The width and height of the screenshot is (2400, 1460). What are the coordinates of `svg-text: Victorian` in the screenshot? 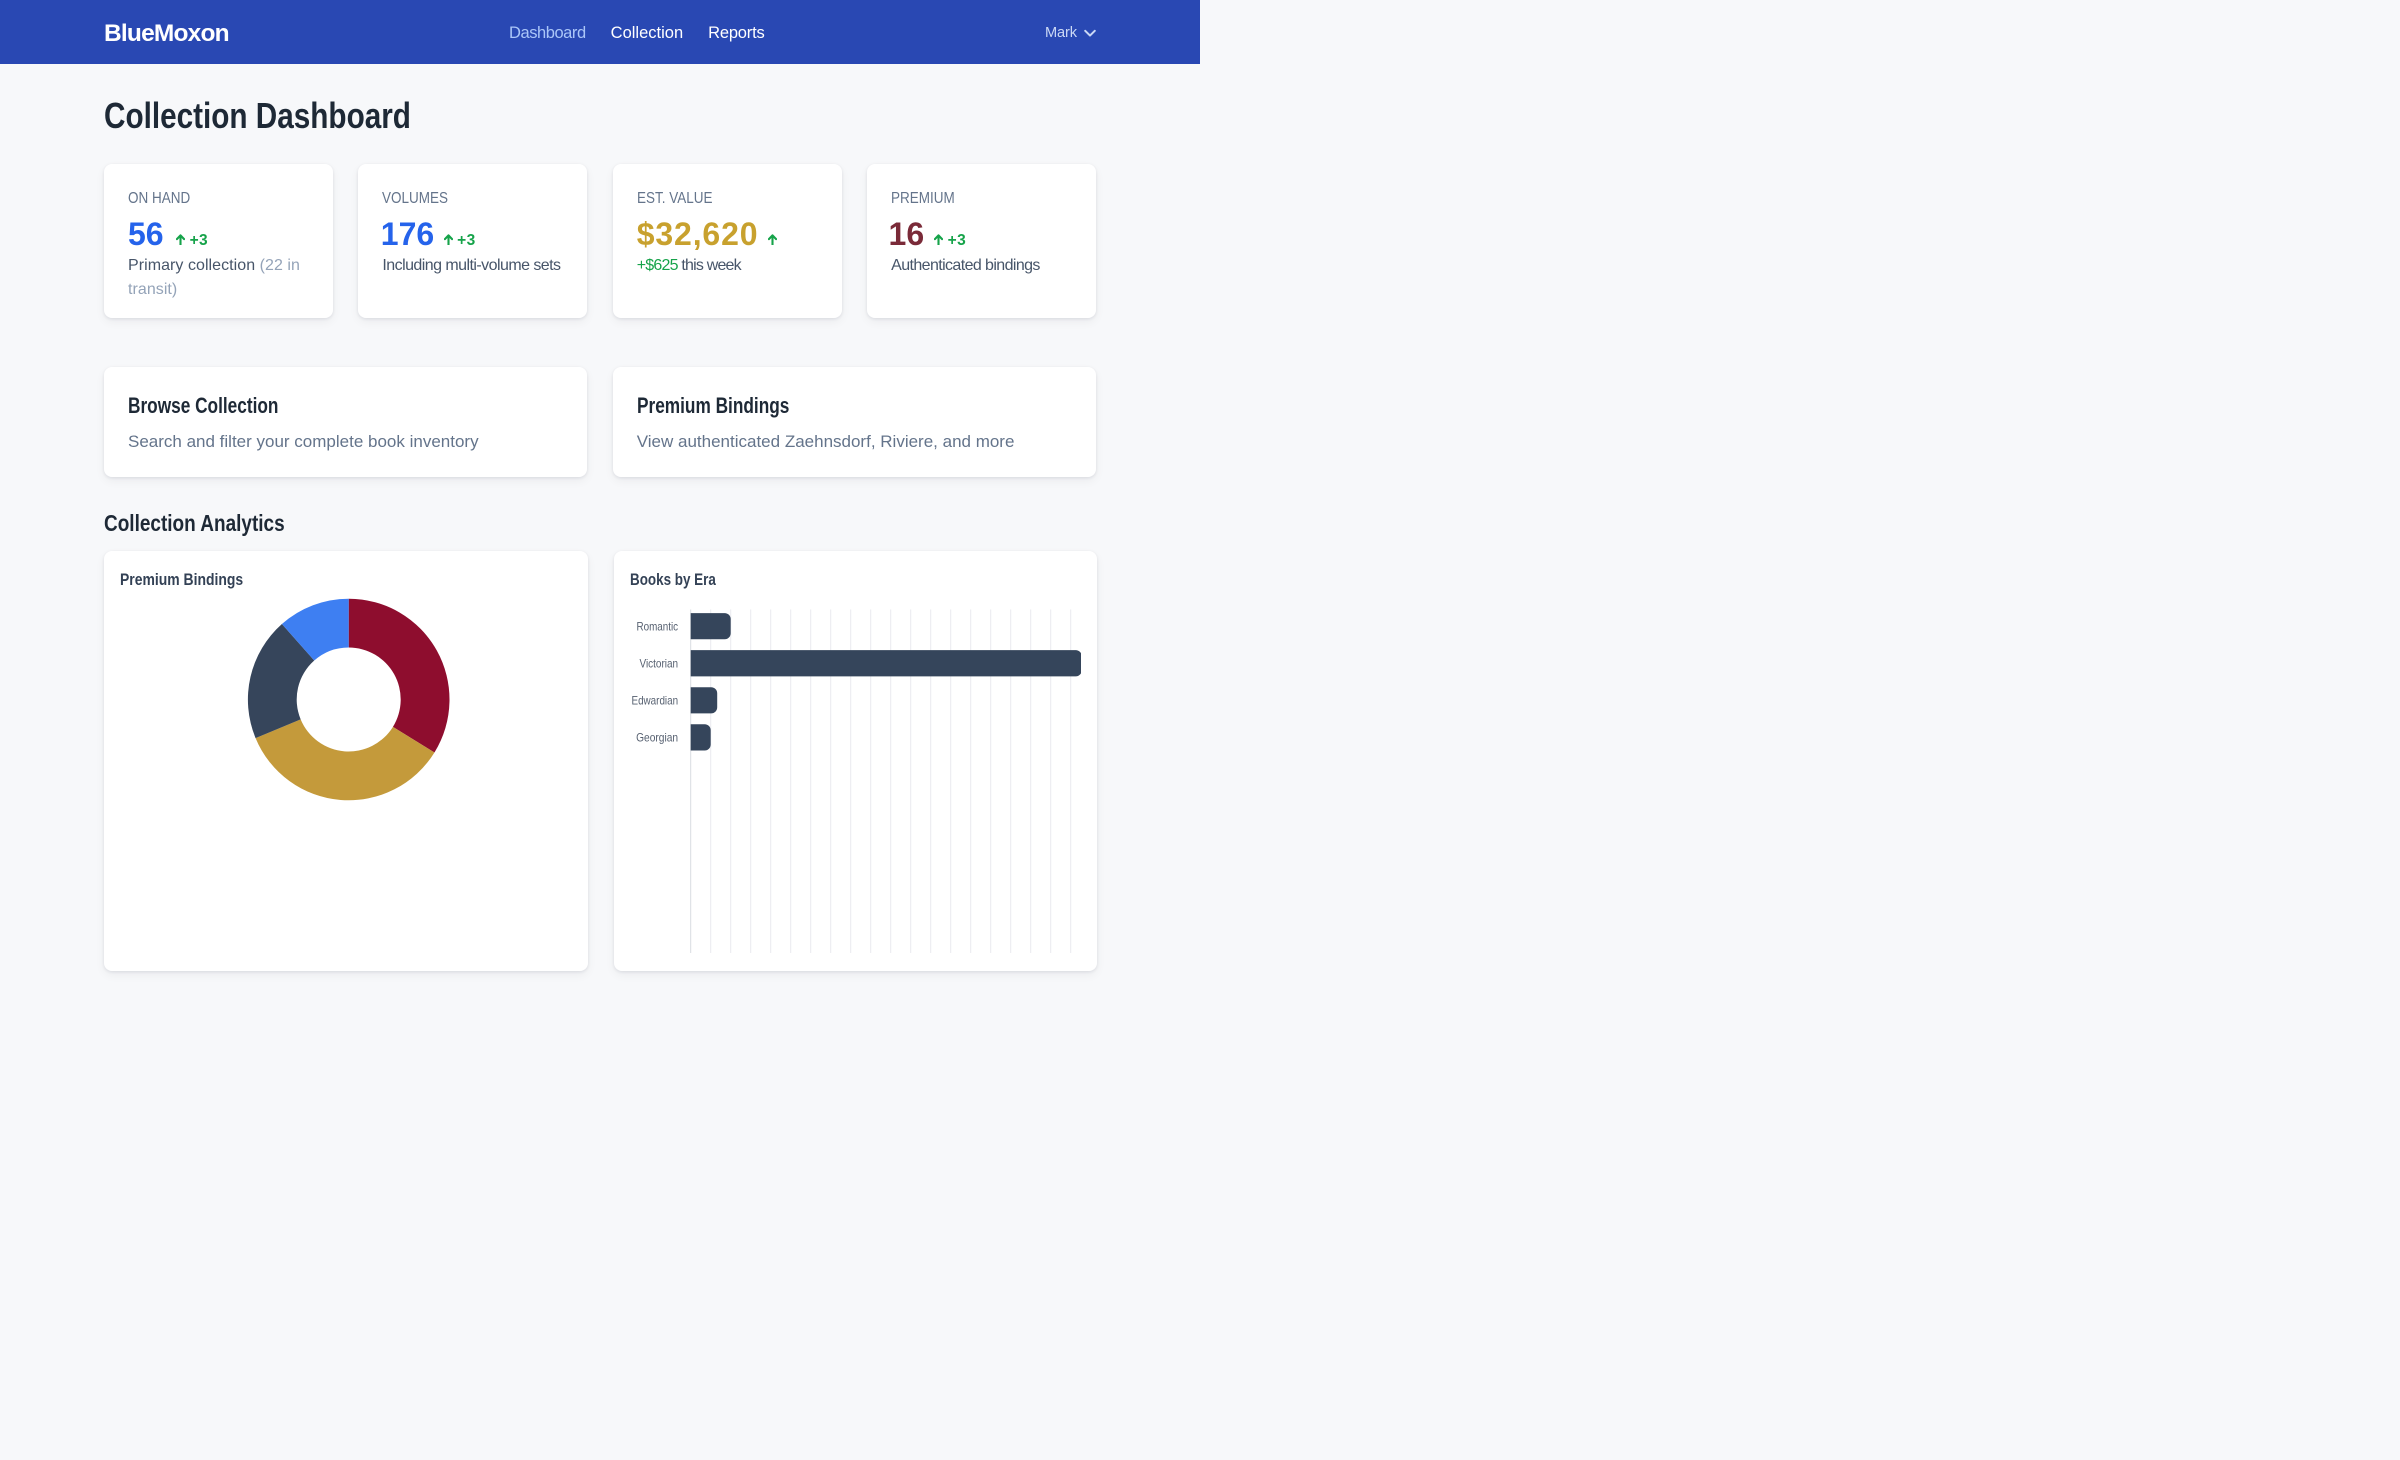 It's located at (658, 663).